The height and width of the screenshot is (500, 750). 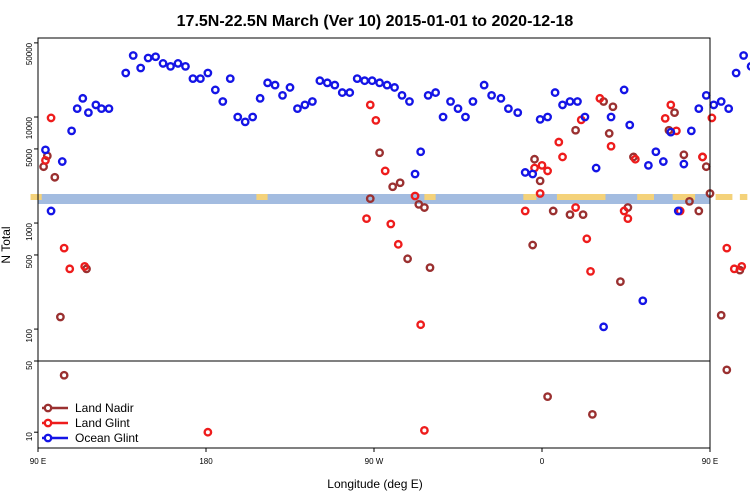 What do you see at coordinates (374, 484) in the screenshot?
I see `x-axis-label: Longitude (deg E)` at bounding box center [374, 484].